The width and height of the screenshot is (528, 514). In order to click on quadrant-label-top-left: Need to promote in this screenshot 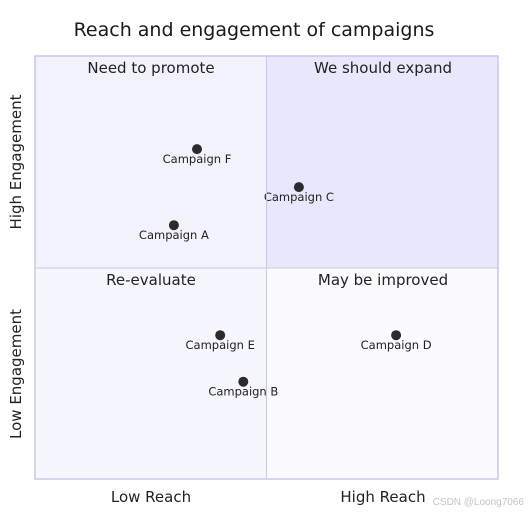, I will do `click(150, 68)`.